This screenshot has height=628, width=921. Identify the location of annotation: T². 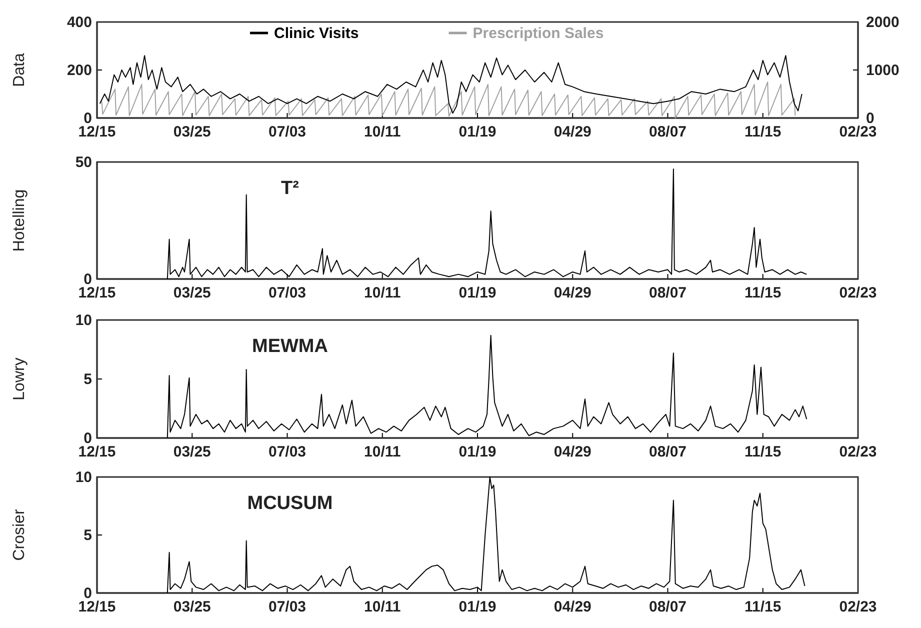
(290, 188).